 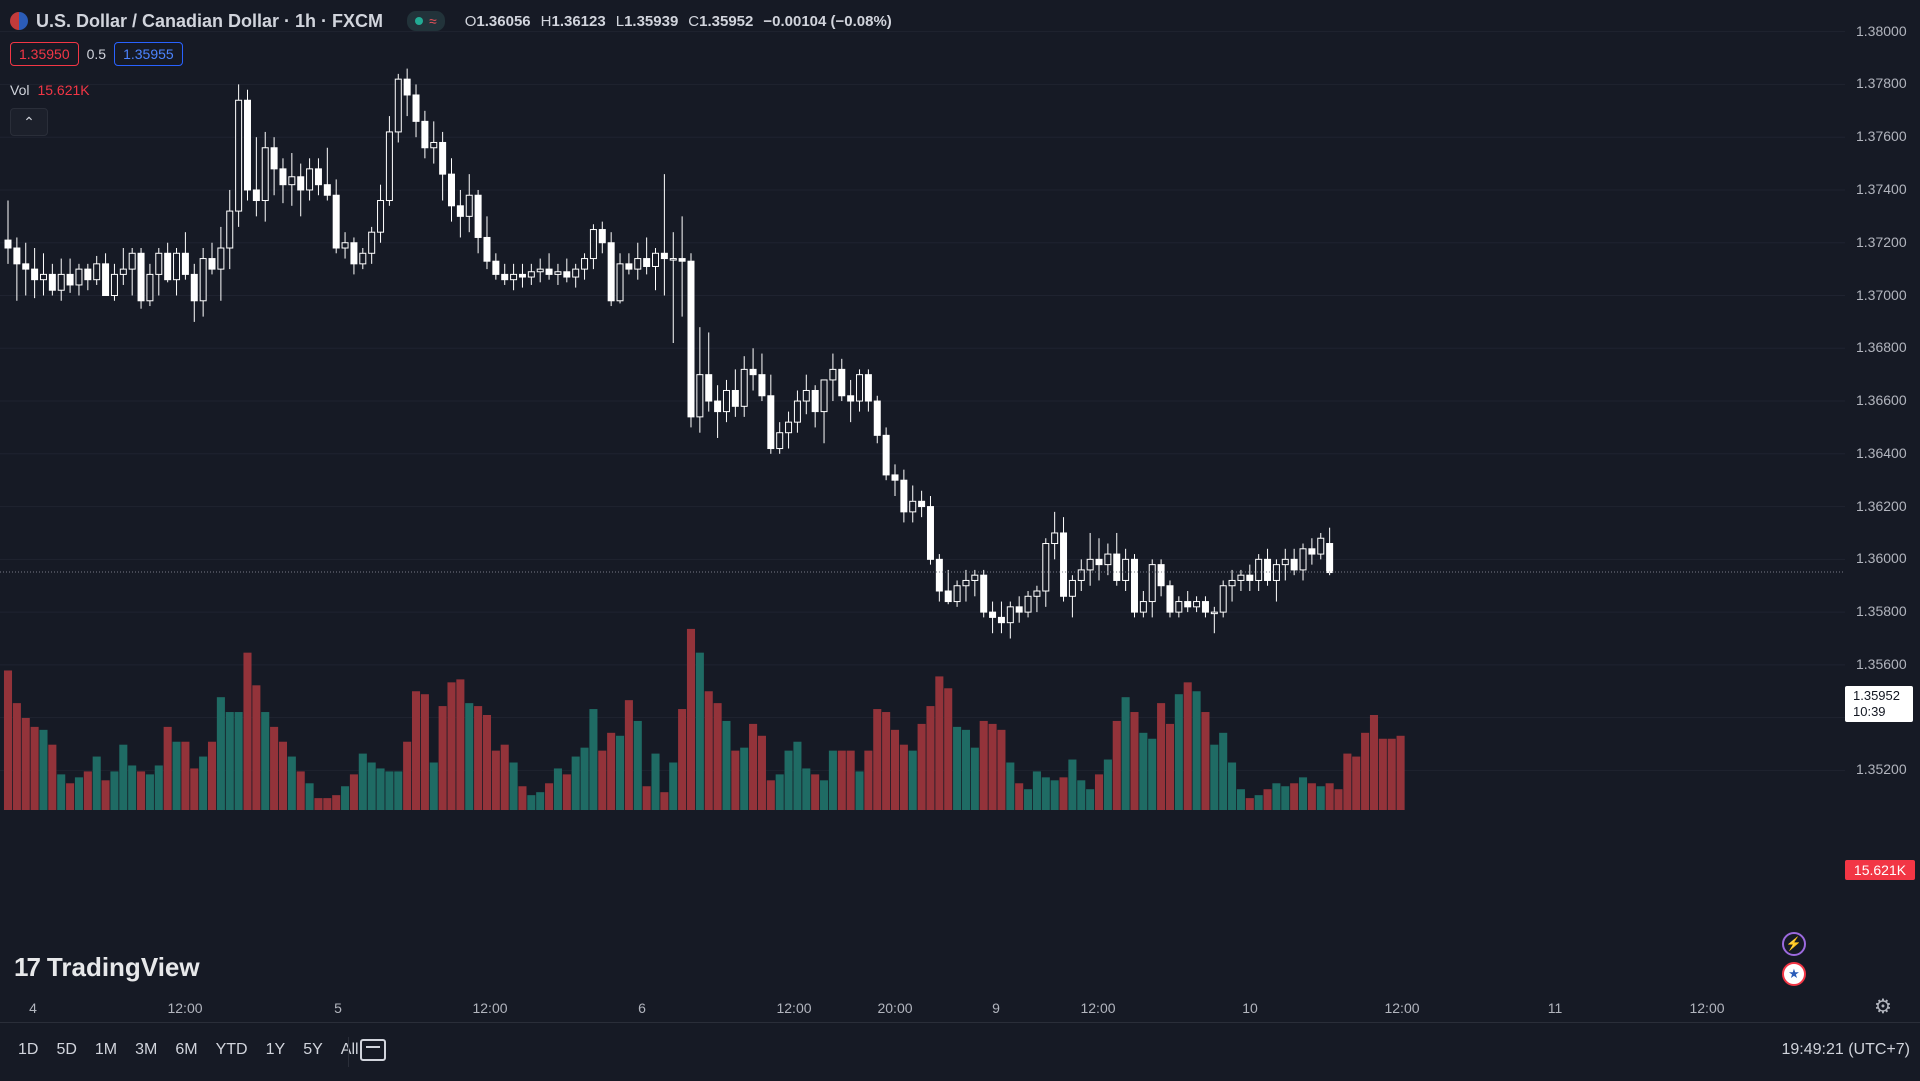 What do you see at coordinates (231, 1049) in the screenshot?
I see `range-button-ytd: YTD` at bounding box center [231, 1049].